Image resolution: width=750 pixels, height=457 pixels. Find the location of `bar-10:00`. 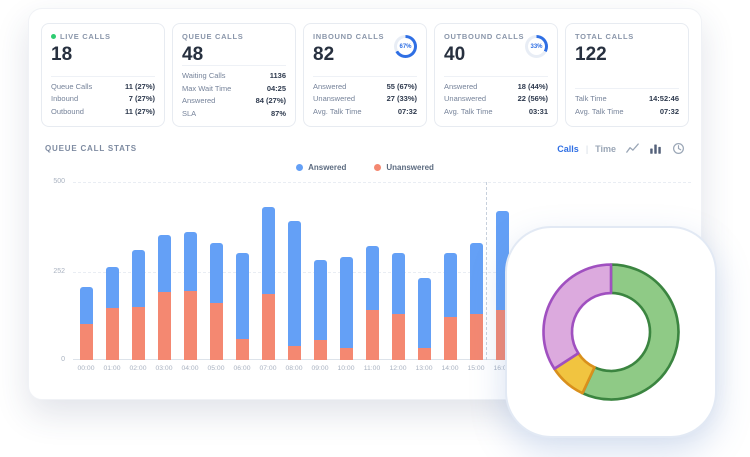

bar-10:00 is located at coordinates (346, 308).